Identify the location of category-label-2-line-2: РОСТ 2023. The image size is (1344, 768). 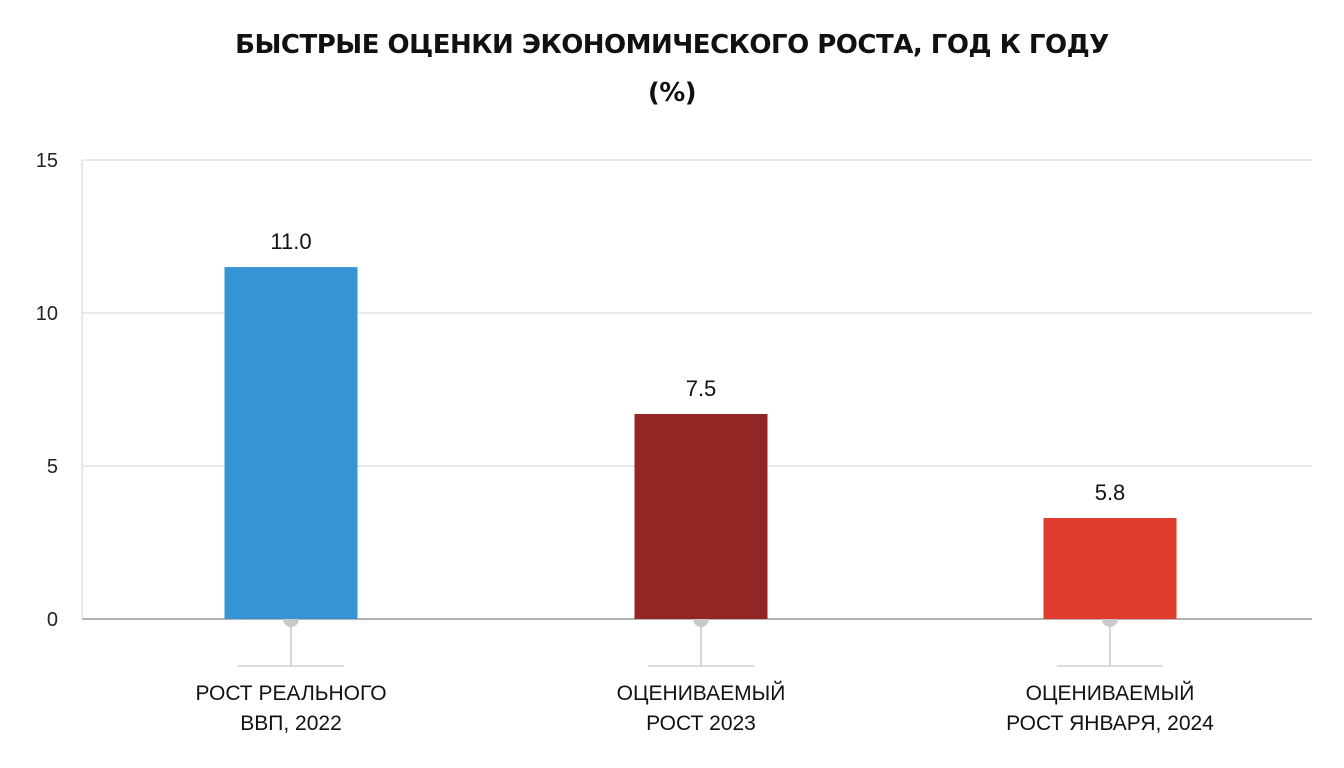
(701, 723).